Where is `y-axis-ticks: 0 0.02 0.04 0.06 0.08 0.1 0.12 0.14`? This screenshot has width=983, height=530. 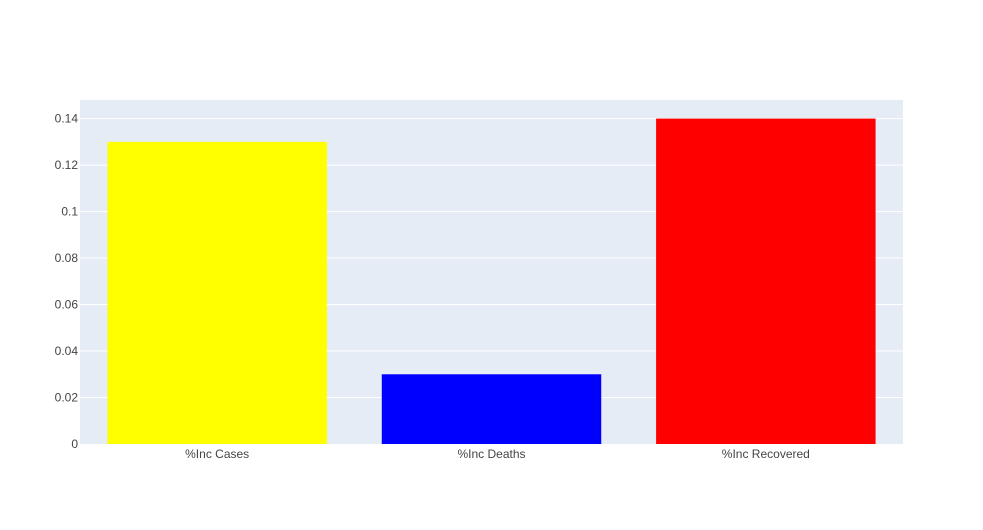
y-axis-ticks: 0 0.02 0.04 0.06 0.08 0.1 0.12 0.14 is located at coordinates (67, 281).